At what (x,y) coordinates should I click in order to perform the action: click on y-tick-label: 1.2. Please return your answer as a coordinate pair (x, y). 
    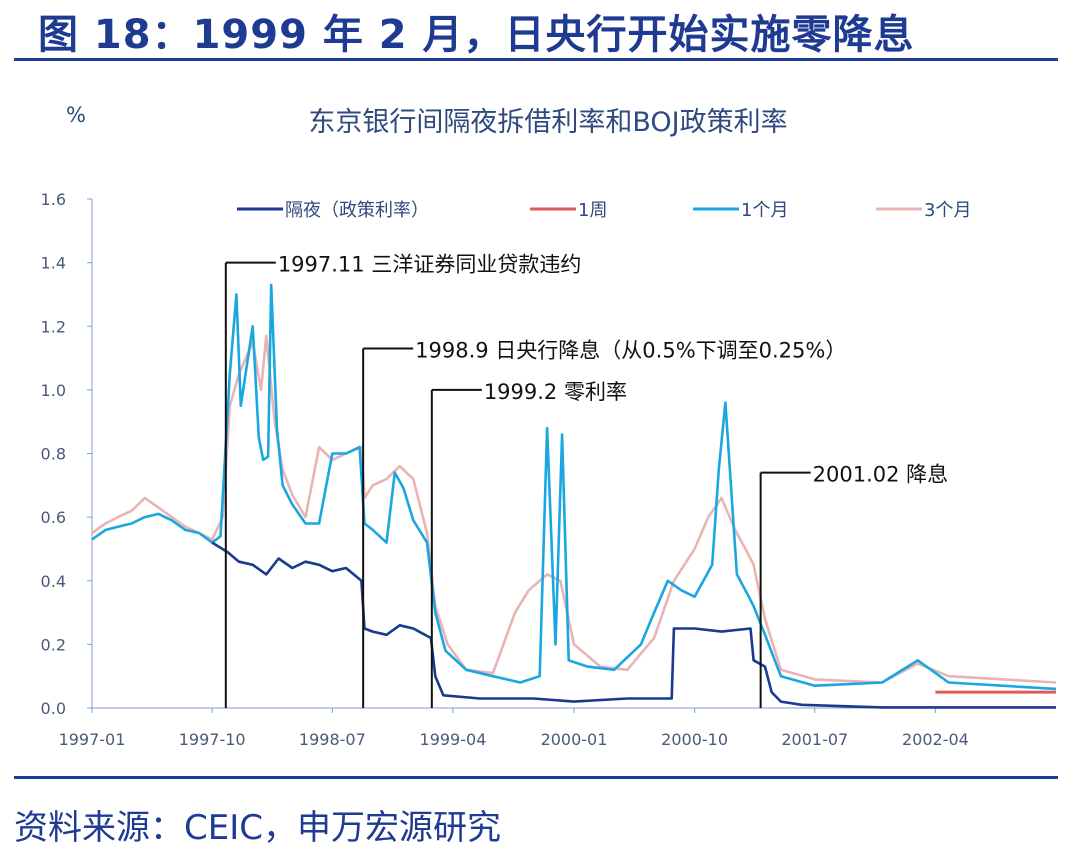
    Looking at the image, I should click on (53, 326).